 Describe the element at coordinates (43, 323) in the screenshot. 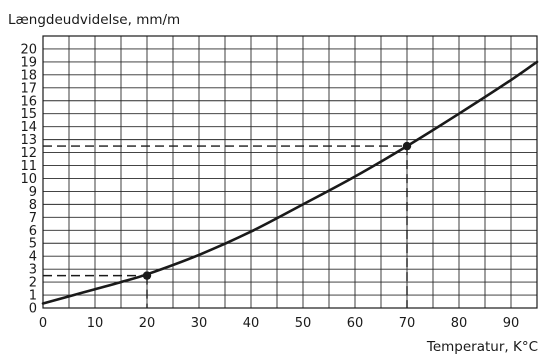

I see `x-tick-label: 0` at that location.